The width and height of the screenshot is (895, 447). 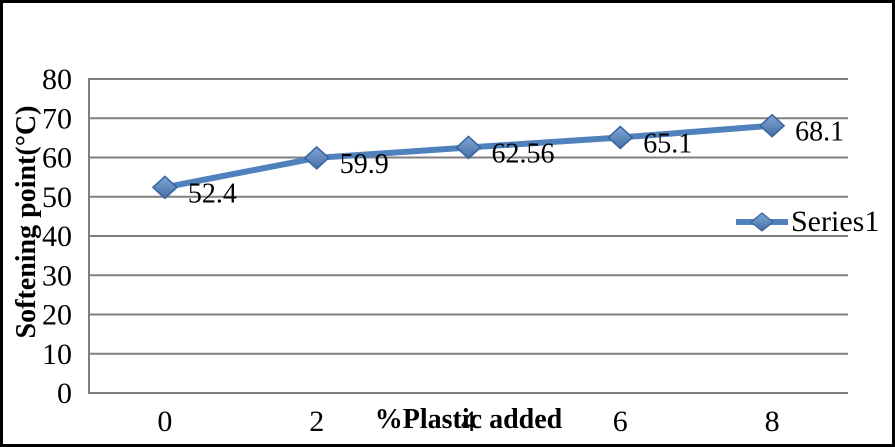 I want to click on data-point-label: 52.4, so click(x=212, y=193).